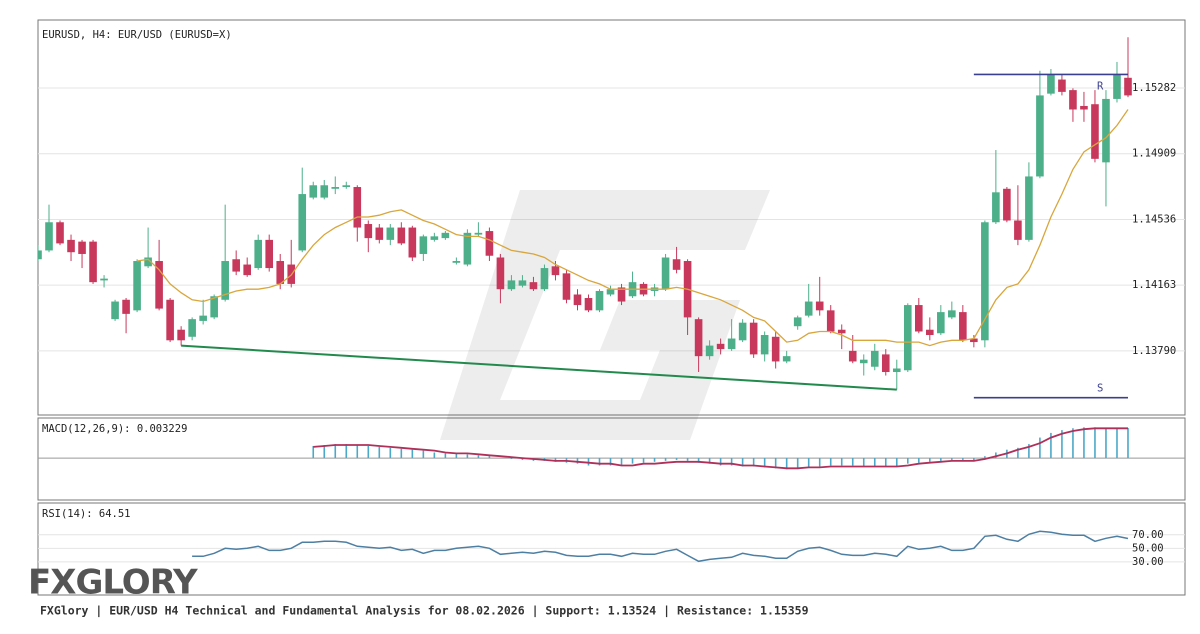 The height and width of the screenshot is (634, 1200). What do you see at coordinates (1154, 154) in the screenshot?
I see `y-tick-label: 1.14909` at bounding box center [1154, 154].